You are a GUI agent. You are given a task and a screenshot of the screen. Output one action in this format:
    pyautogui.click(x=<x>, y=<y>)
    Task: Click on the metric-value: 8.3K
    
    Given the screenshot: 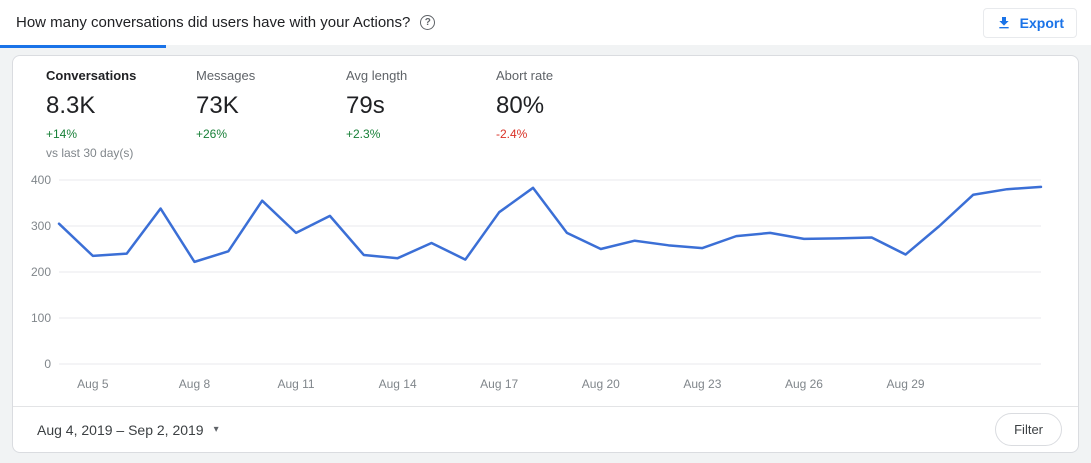 What is the action you would take?
    pyautogui.click(x=71, y=105)
    